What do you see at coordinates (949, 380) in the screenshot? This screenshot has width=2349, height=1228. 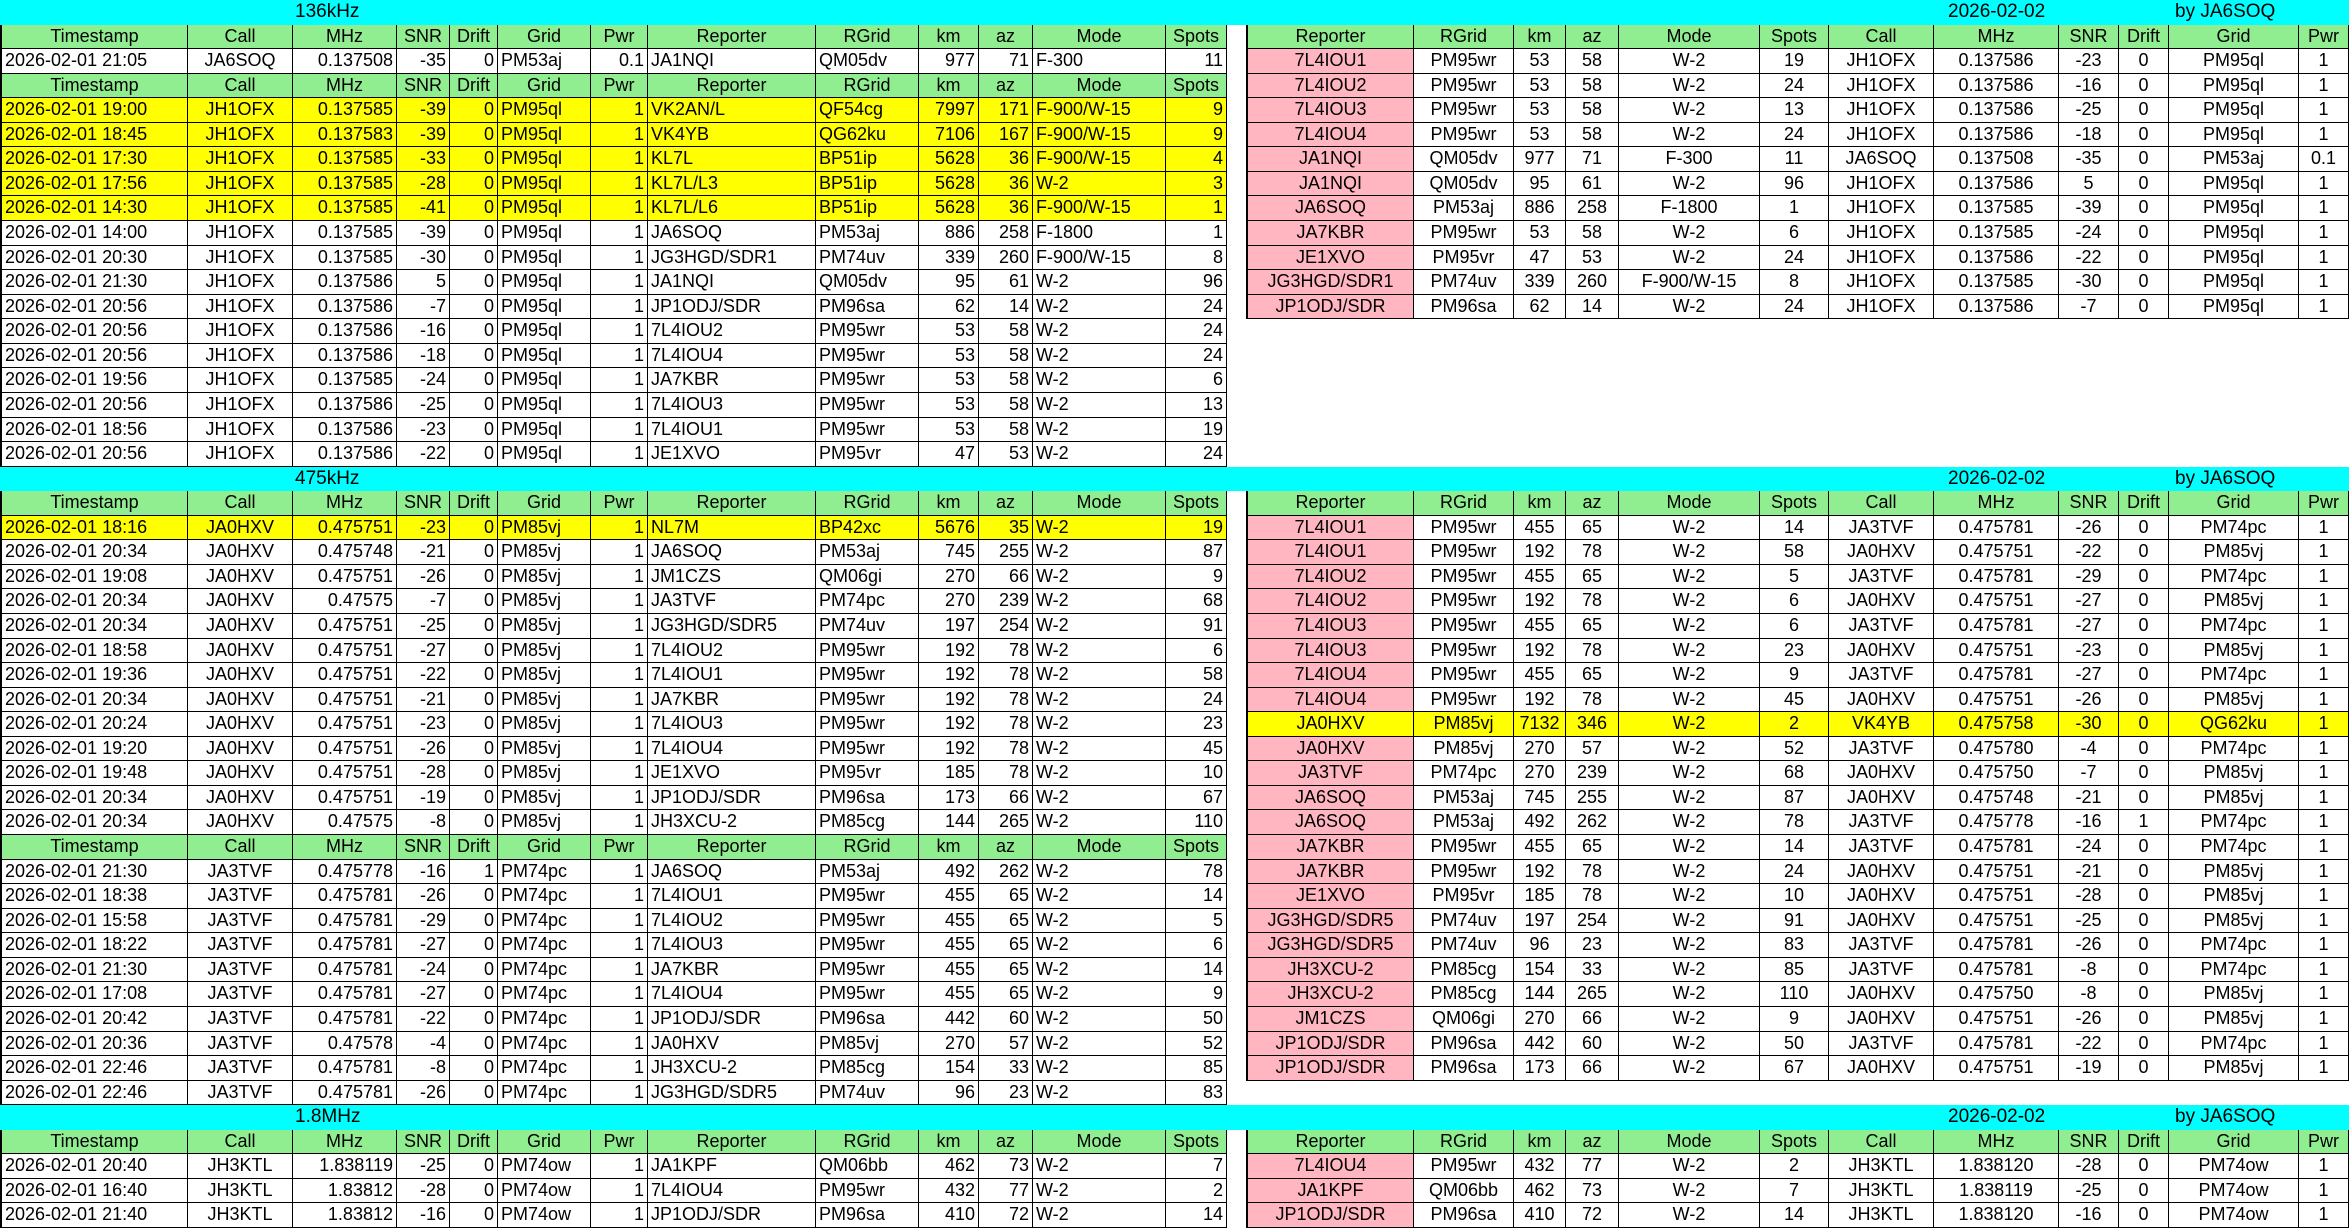 I see `cell: 53` at bounding box center [949, 380].